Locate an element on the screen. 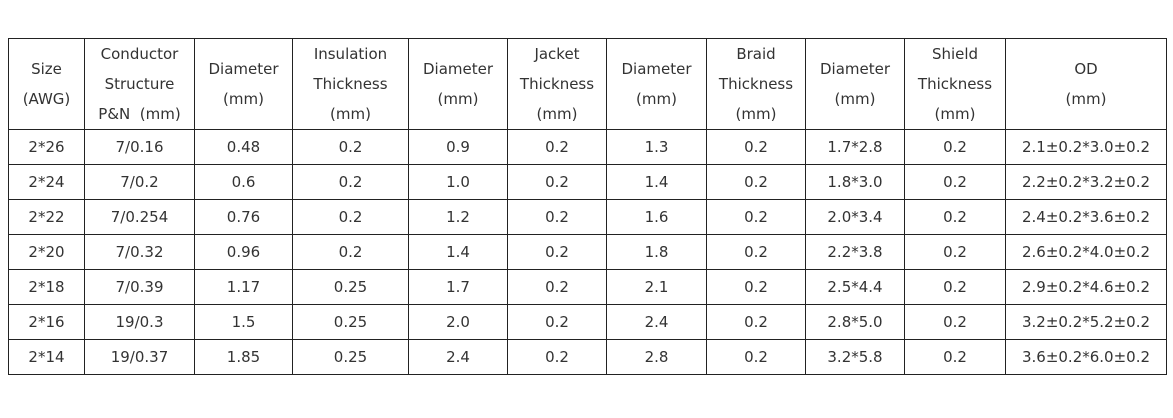 The image size is (1173, 418). table-cell: 2.5*4.4 is located at coordinates (855, 287).